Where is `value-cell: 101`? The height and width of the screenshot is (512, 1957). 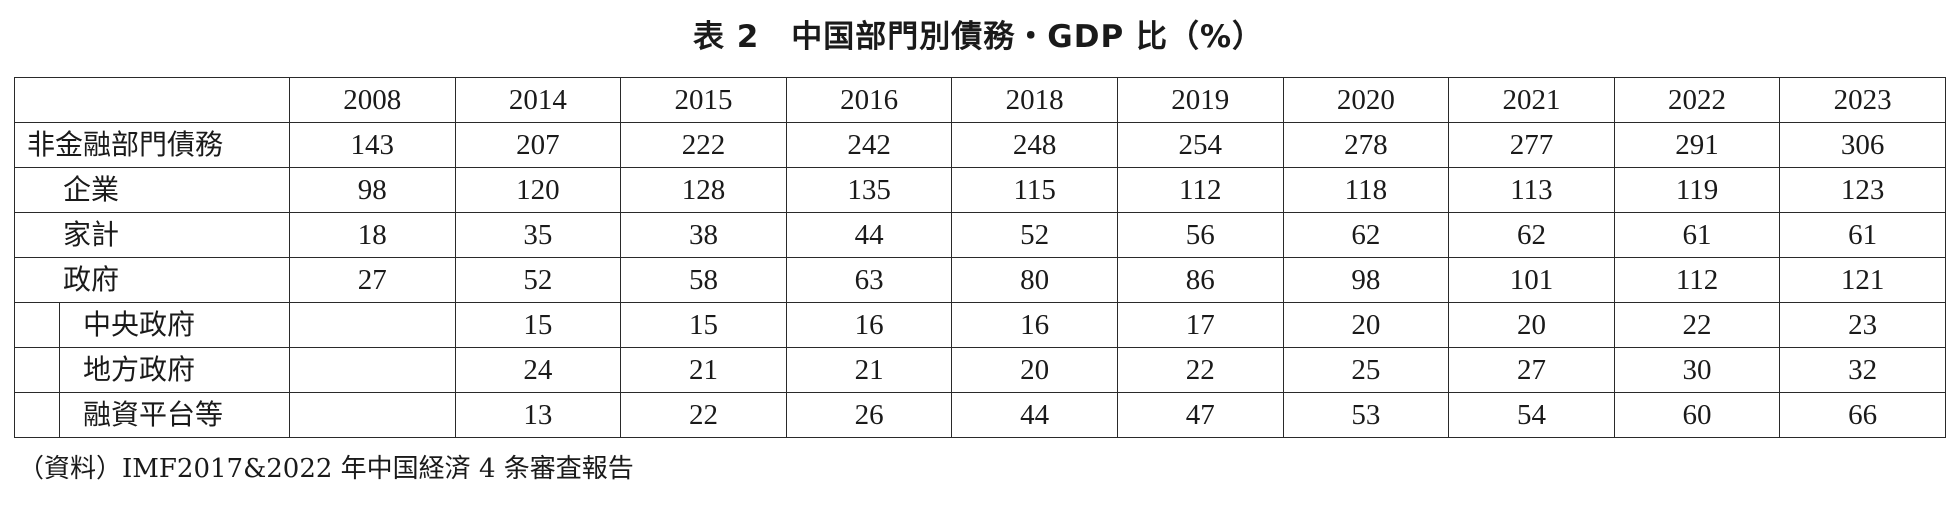 value-cell: 101 is located at coordinates (1531, 280).